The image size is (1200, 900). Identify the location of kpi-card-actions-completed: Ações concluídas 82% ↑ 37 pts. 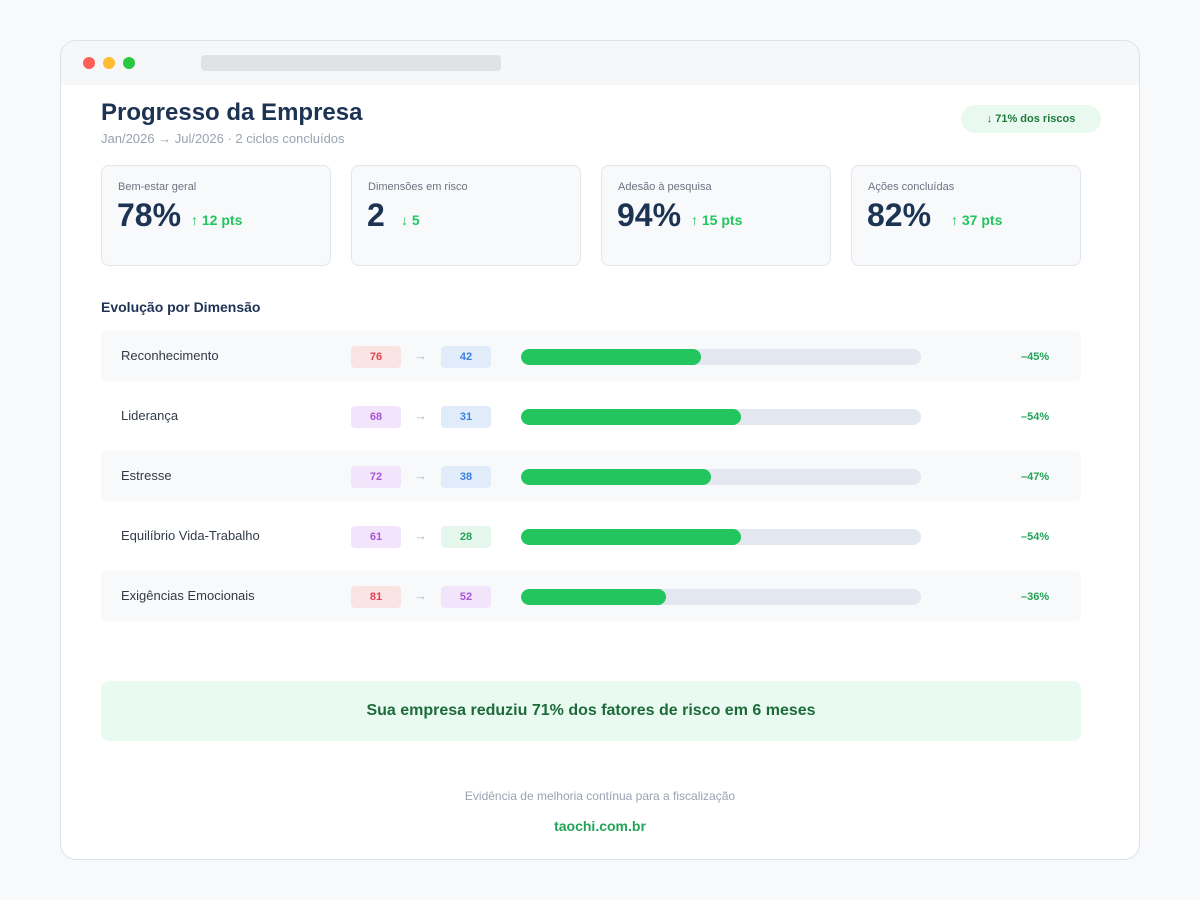
(966, 215).